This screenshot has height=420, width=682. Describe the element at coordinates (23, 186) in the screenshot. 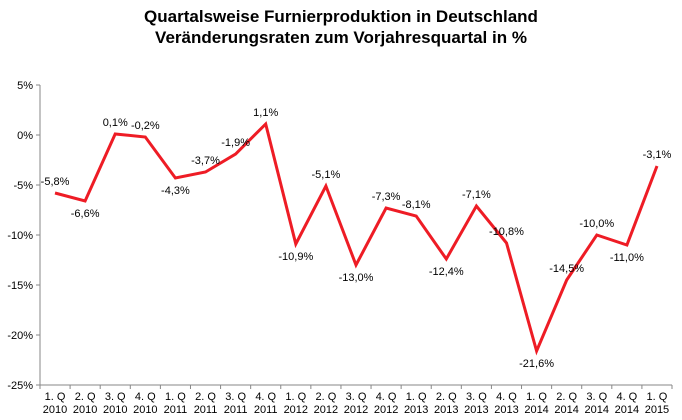

I see `y-tick-label: -5%` at that location.